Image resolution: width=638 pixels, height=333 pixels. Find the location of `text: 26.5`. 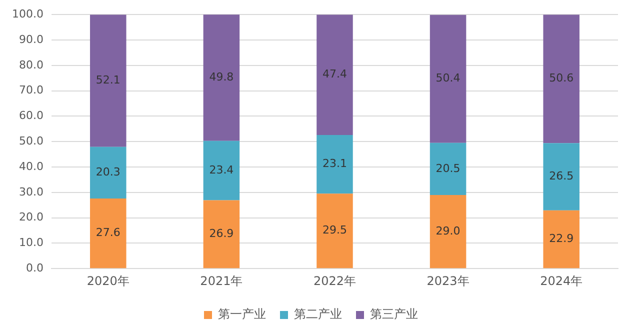

text: 26.5 is located at coordinates (561, 176).